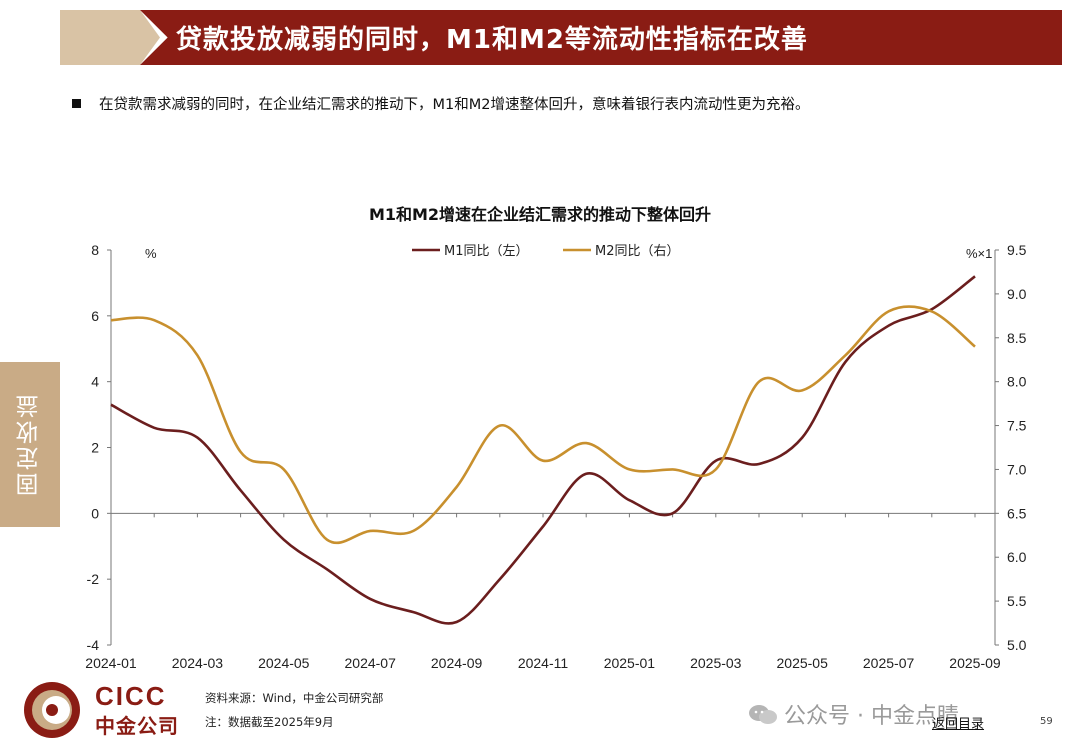 The image size is (1080, 755). I want to click on cicc-logo-icon, so click(52, 710).